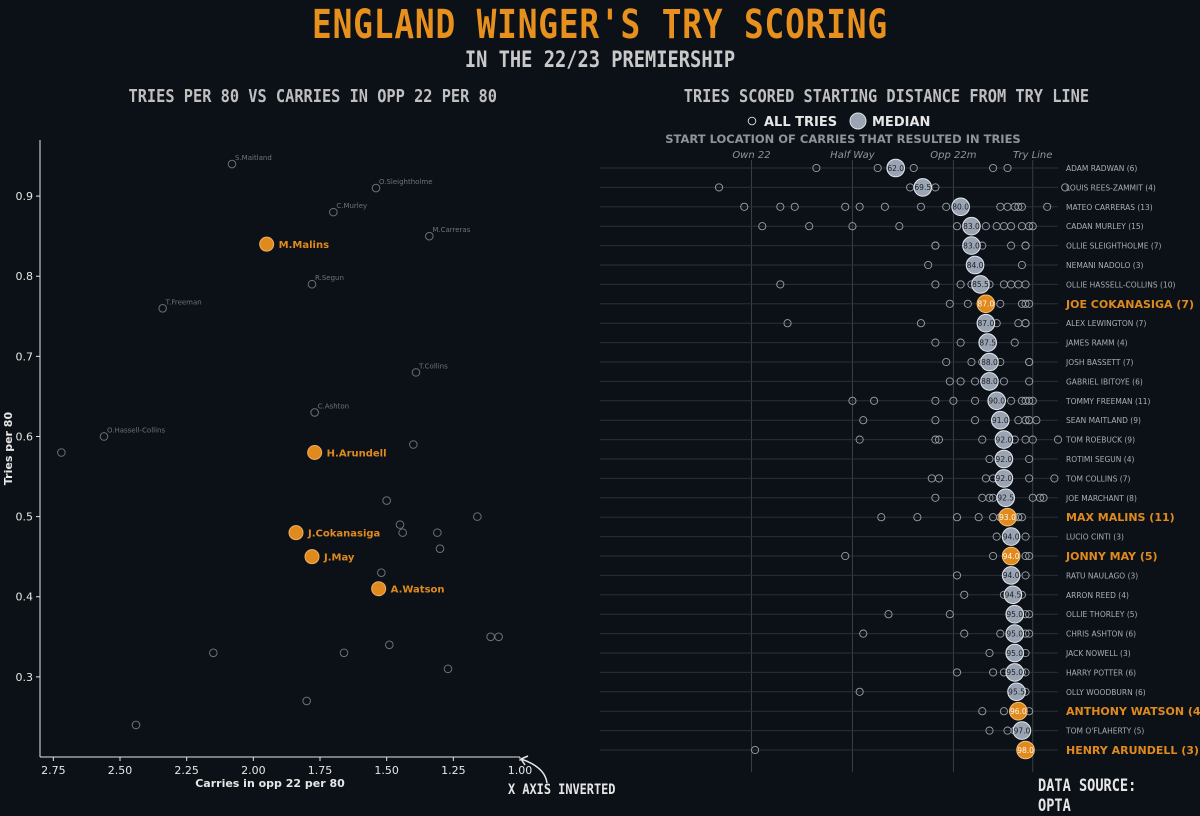 This screenshot has height=816, width=1200. What do you see at coordinates (986, 323) in the screenshot?
I see `median-value-label: 87.0` at bounding box center [986, 323].